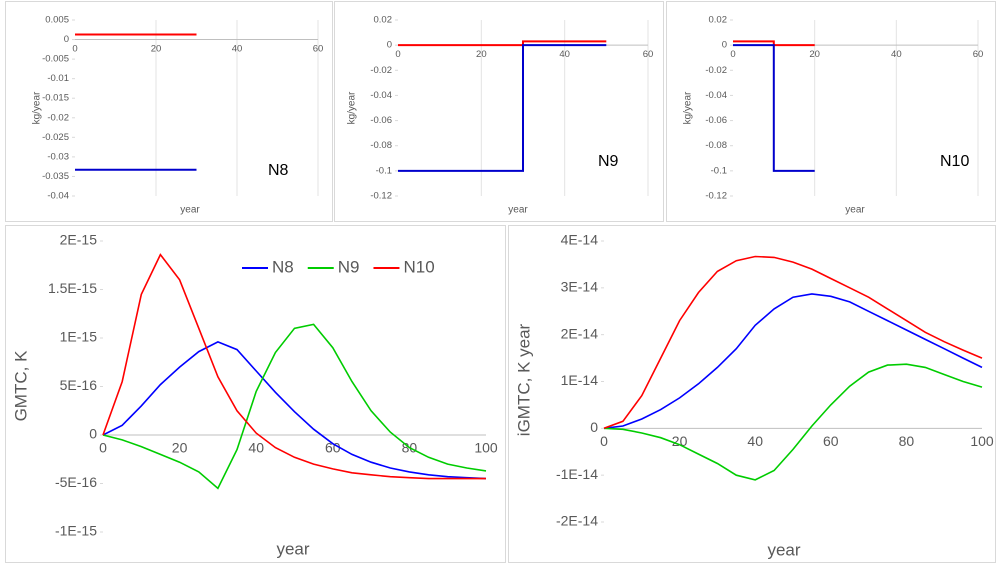 The height and width of the screenshot is (563, 996). Describe the element at coordinates (283, 266) in the screenshot. I see `legend-label: N8` at that location.